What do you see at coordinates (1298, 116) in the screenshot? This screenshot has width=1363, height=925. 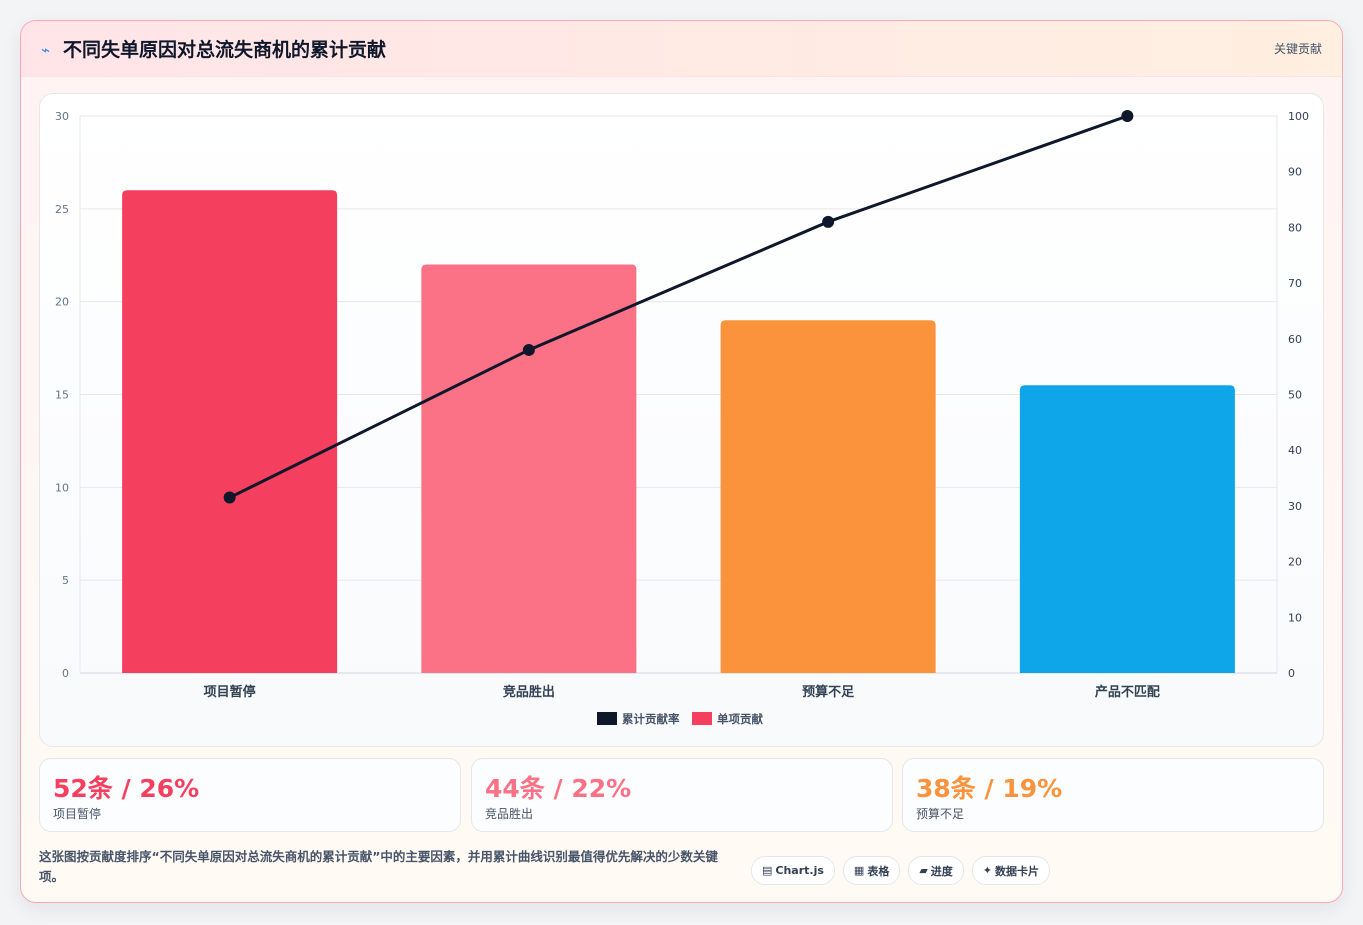 I see `y-right-tick-label: 100` at bounding box center [1298, 116].